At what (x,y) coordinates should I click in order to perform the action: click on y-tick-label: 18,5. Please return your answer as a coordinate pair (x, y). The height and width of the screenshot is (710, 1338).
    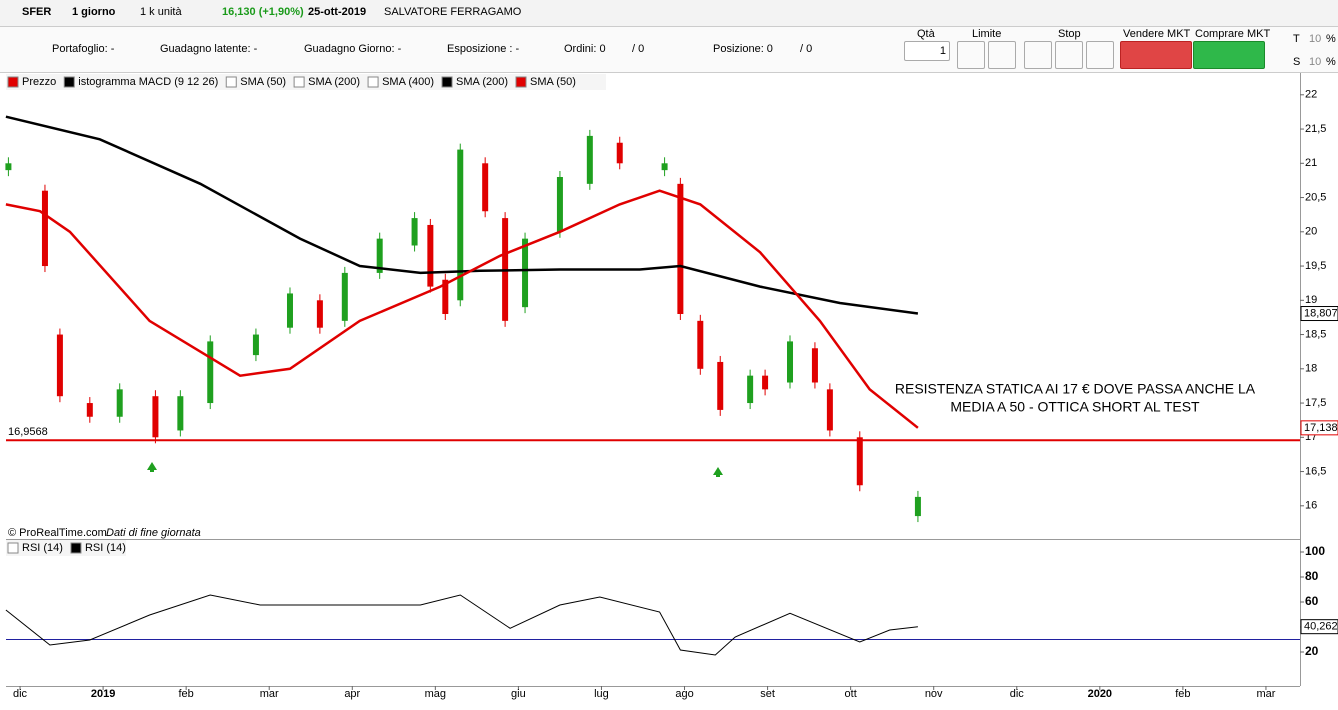
    Looking at the image, I should click on (1315, 334).